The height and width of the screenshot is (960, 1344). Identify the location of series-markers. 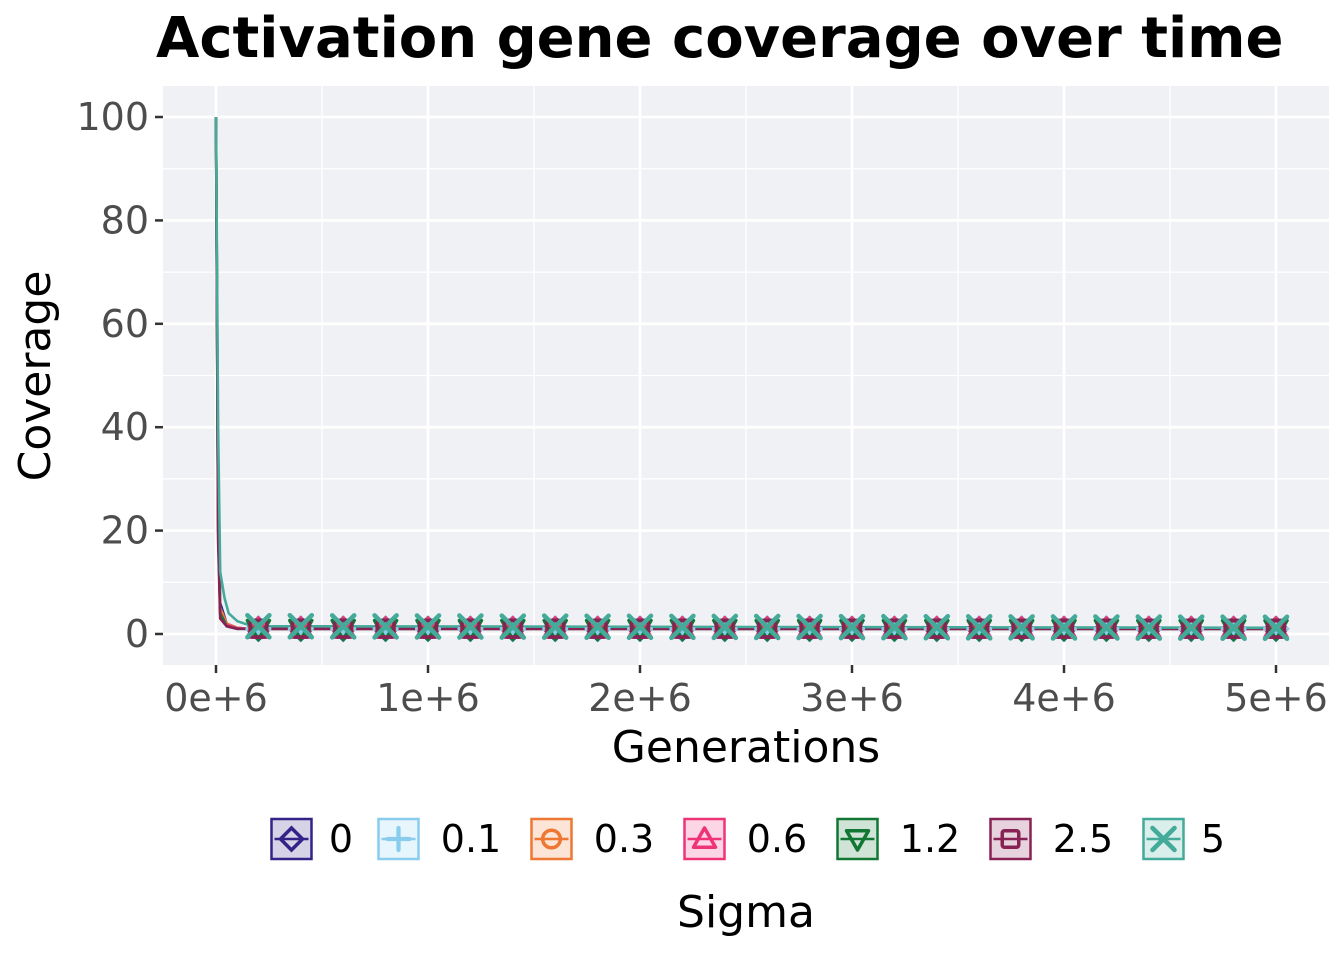
(767, 627).